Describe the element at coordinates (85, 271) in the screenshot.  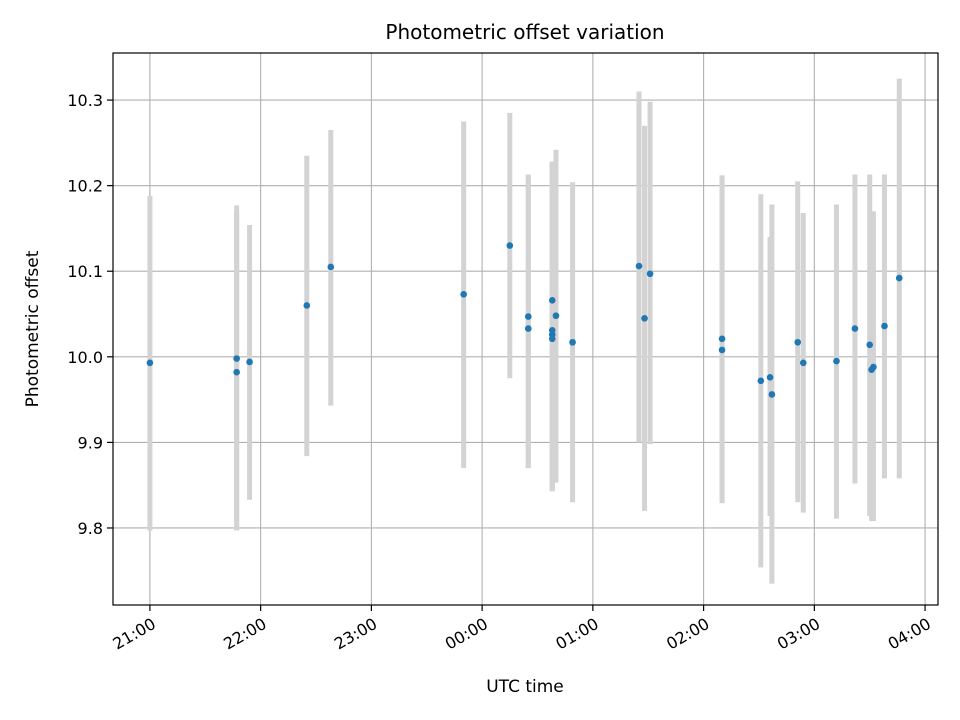
I see `y-tick-label: 10.1` at that location.